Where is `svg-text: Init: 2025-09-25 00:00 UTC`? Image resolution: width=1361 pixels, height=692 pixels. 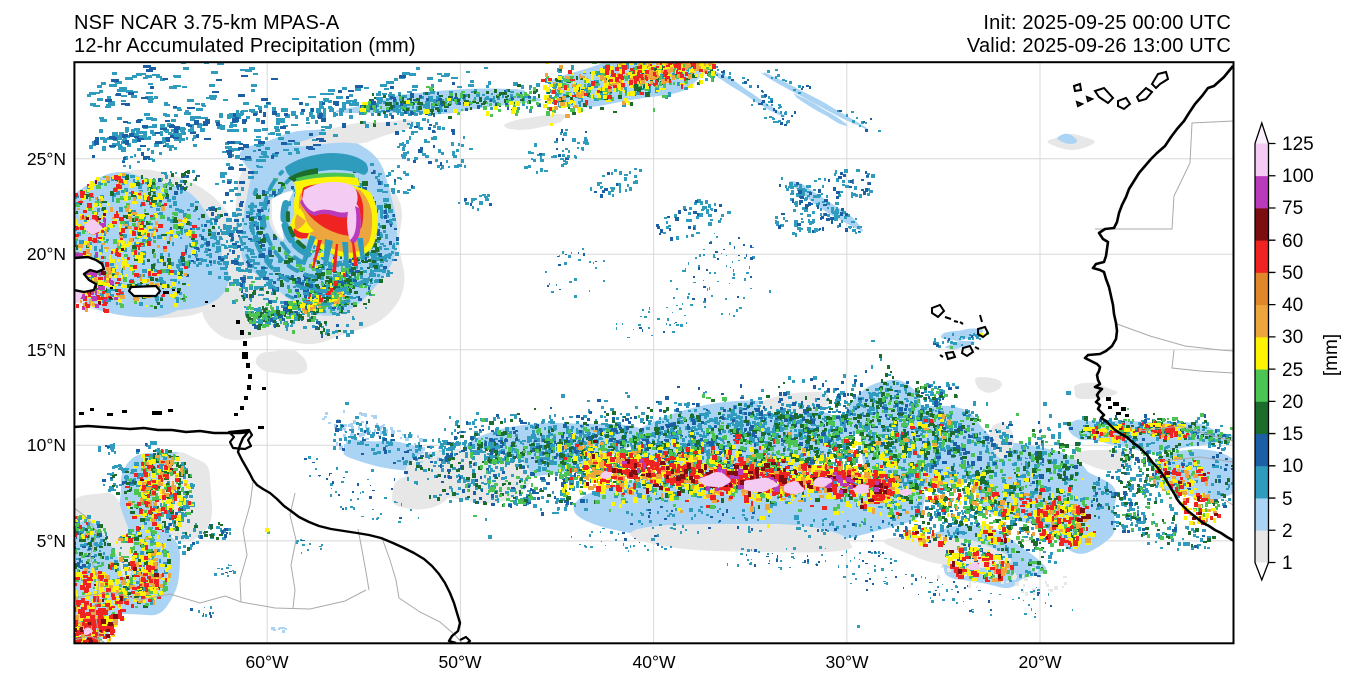
svg-text: Init: 2025-09-25 00:00 UTC is located at coordinates (1107, 23).